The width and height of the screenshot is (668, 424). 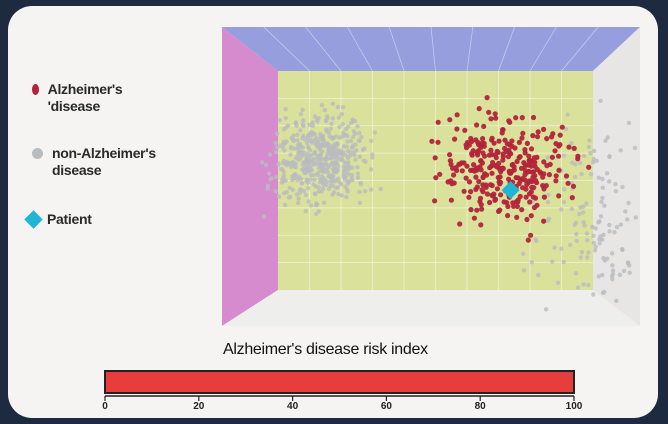 I want to click on top-wall, so click(x=431, y=49).